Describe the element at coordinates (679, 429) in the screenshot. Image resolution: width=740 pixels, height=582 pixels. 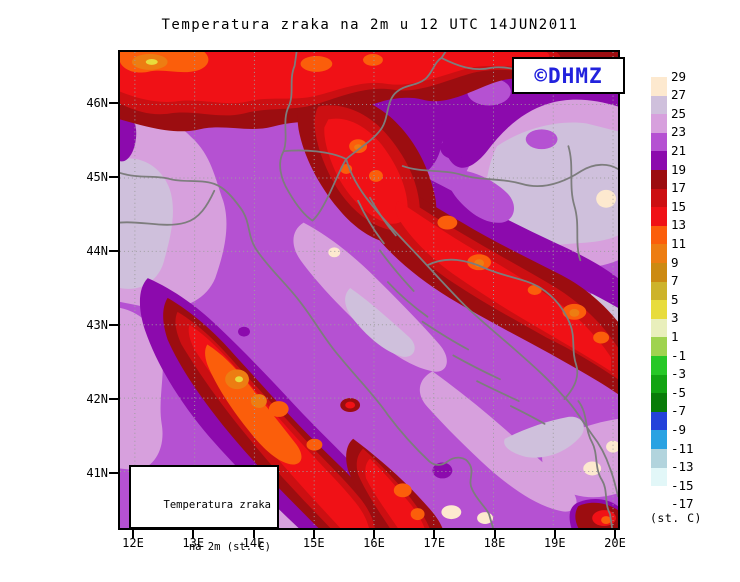
I see `colorbar-boundary-label: -9` at that location.